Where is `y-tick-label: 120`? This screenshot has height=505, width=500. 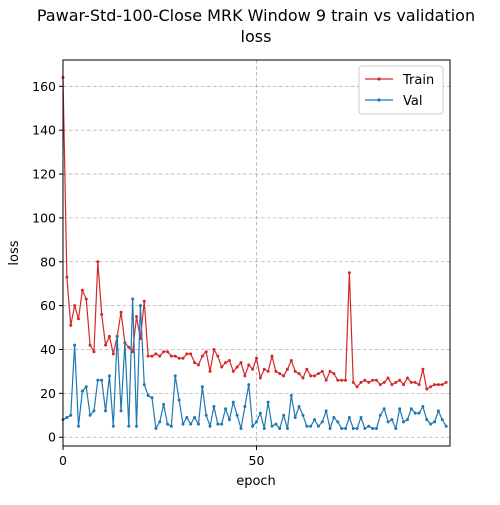
y-tick-label: 120 is located at coordinates (44, 174).